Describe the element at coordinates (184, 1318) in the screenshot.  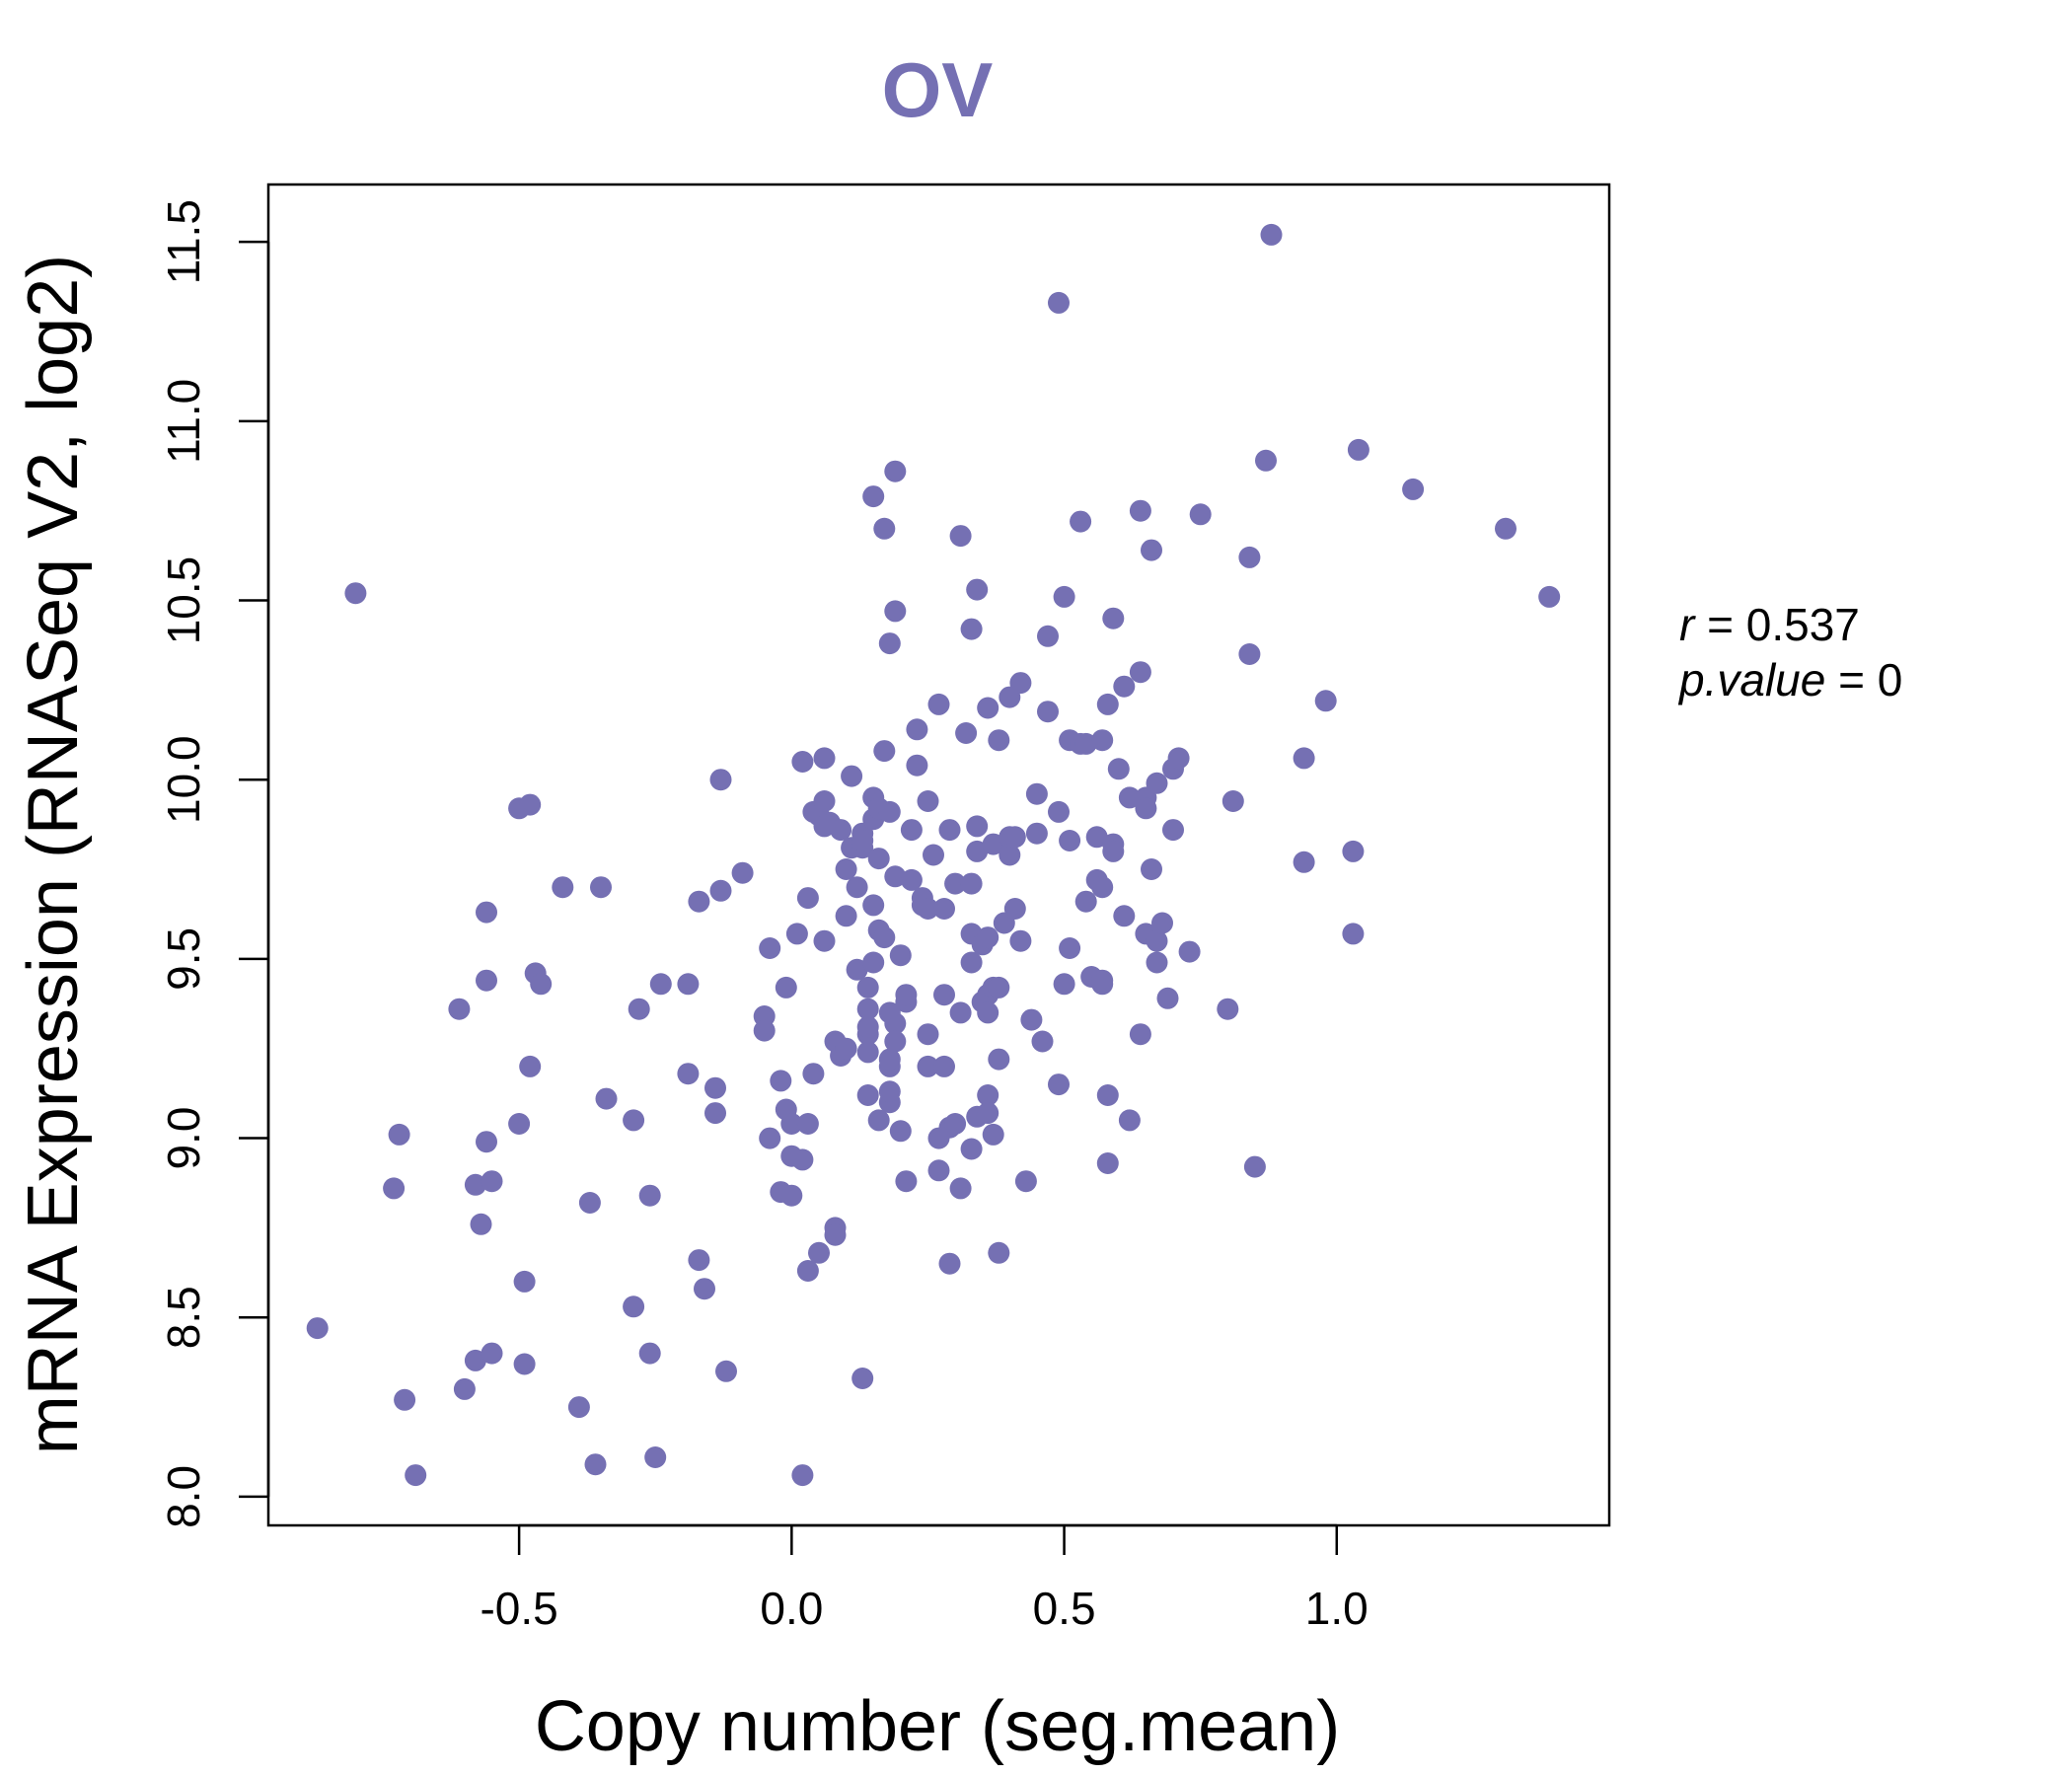
I see `y-tick-label: 8.5` at that location.